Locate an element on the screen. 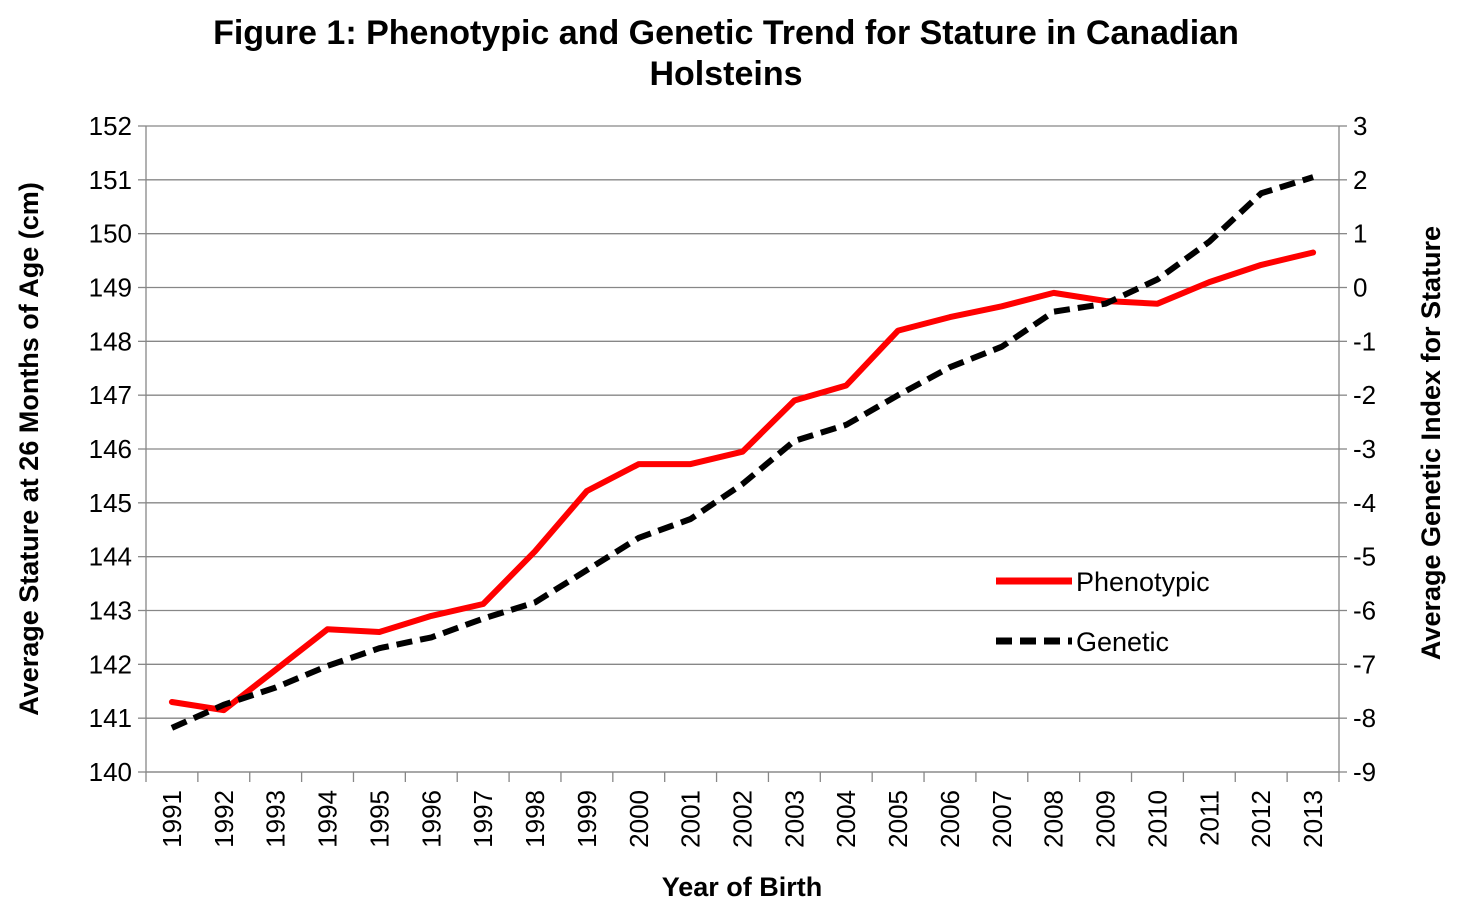  left-y-tick-label: 142 is located at coordinates (110, 664).